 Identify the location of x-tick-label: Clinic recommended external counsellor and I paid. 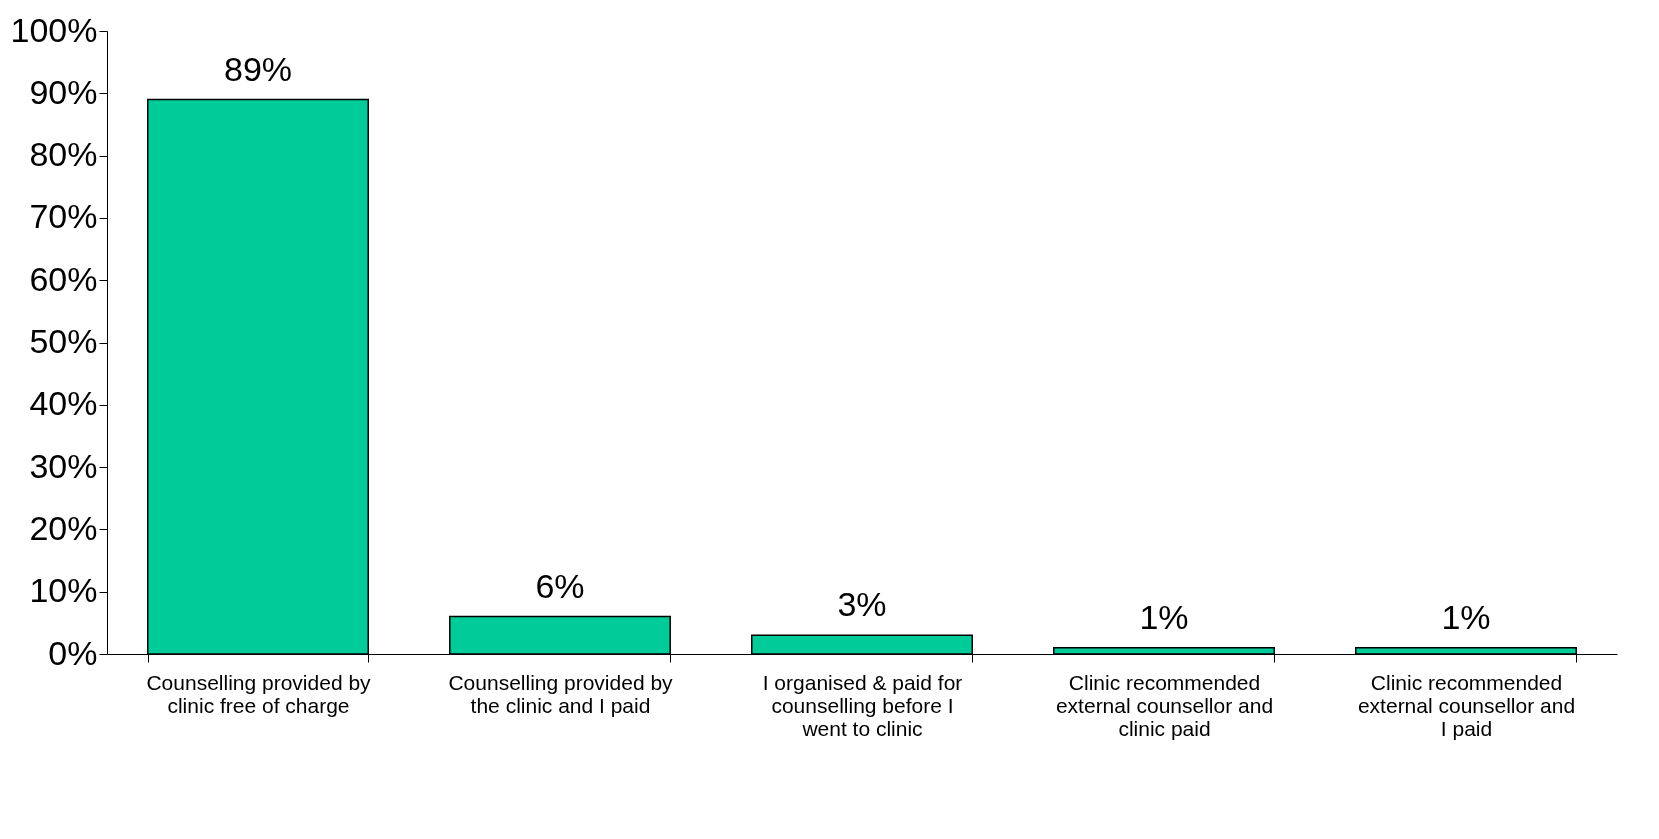
(1466, 705).